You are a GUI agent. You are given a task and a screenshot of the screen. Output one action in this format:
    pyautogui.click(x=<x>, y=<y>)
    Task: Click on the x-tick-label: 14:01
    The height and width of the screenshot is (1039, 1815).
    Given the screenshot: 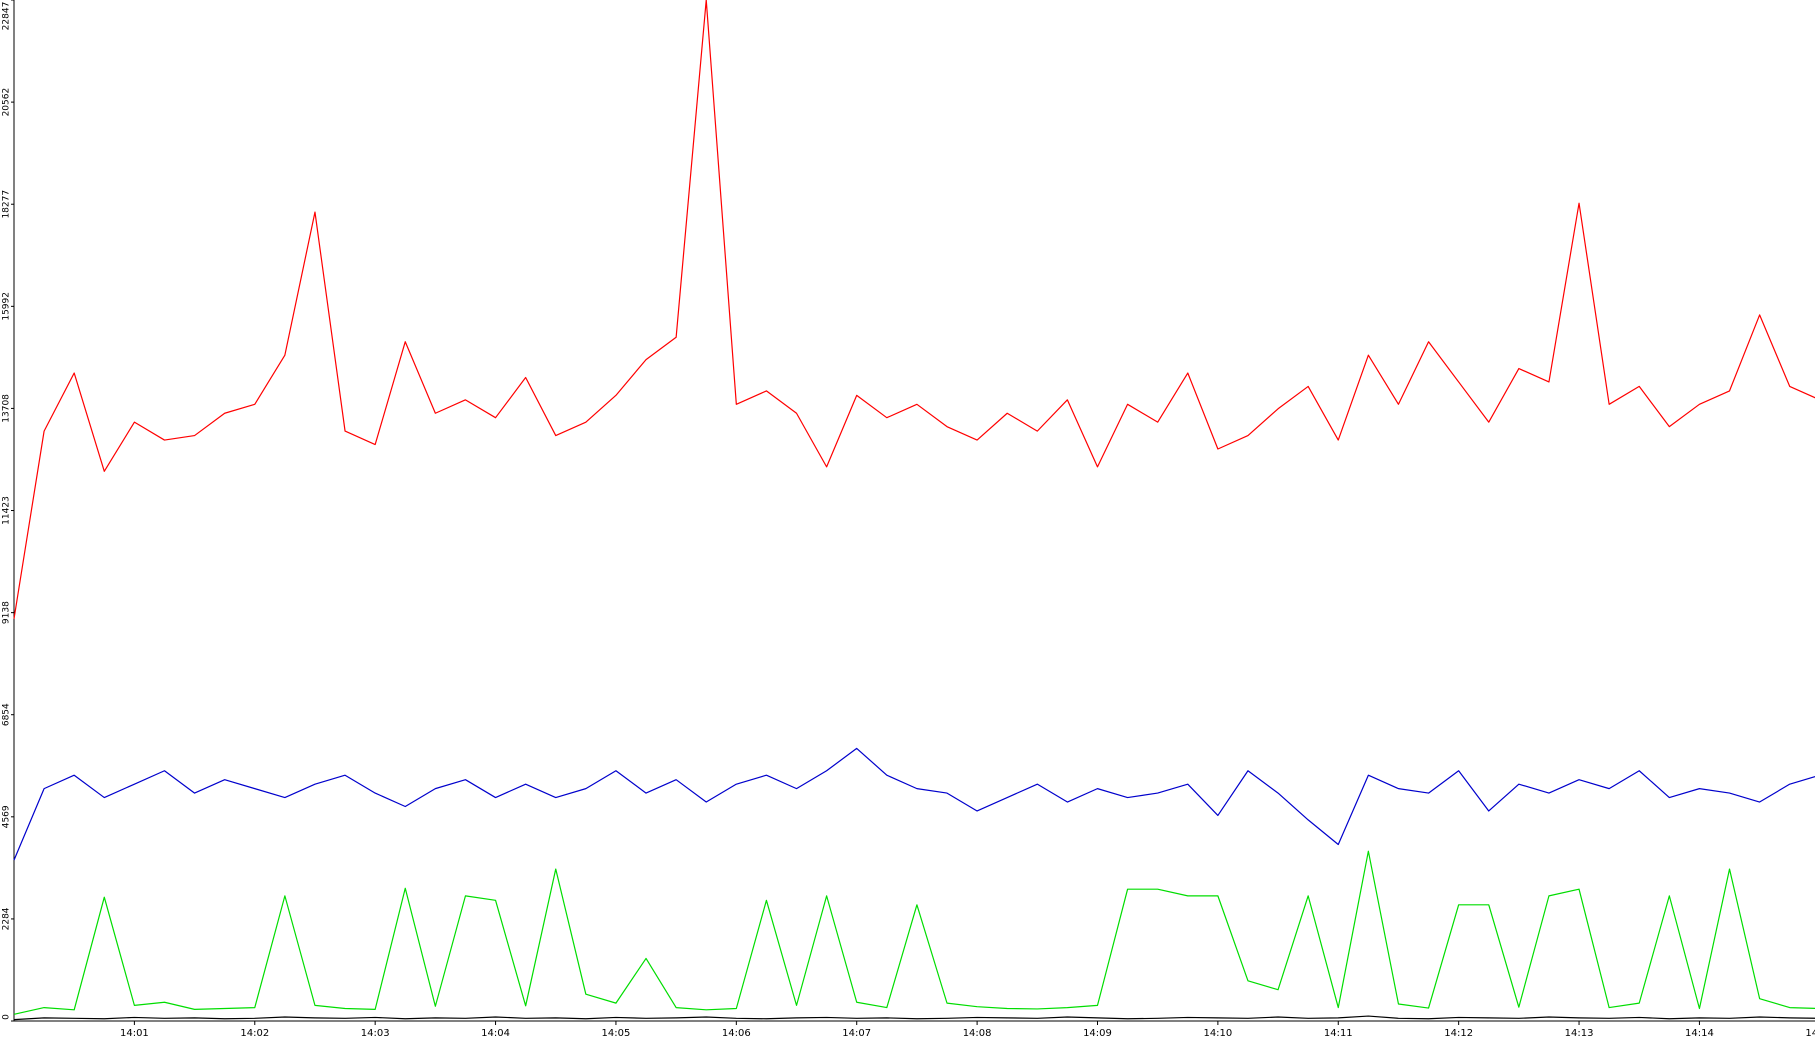 What is the action you would take?
    pyautogui.click(x=134, y=1033)
    